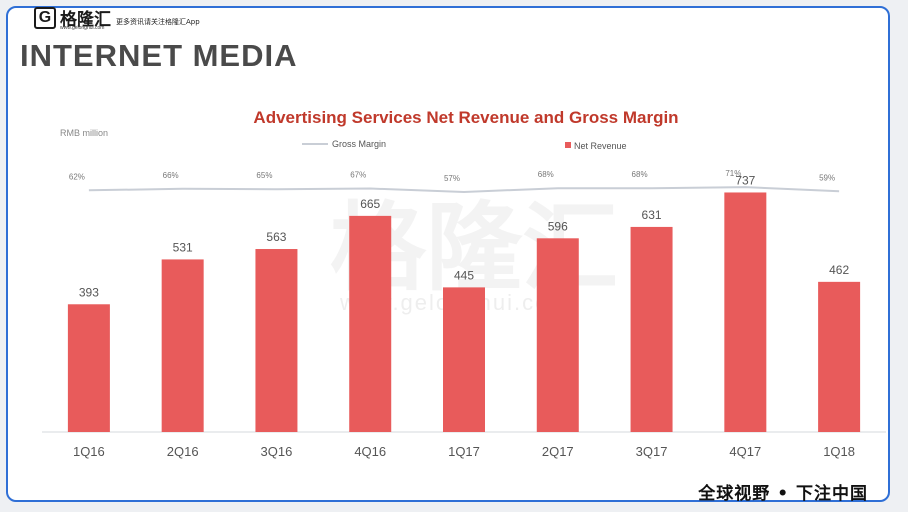 This screenshot has height=512, width=908. What do you see at coordinates (745, 312) in the screenshot?
I see `bar-4q17` at bounding box center [745, 312].